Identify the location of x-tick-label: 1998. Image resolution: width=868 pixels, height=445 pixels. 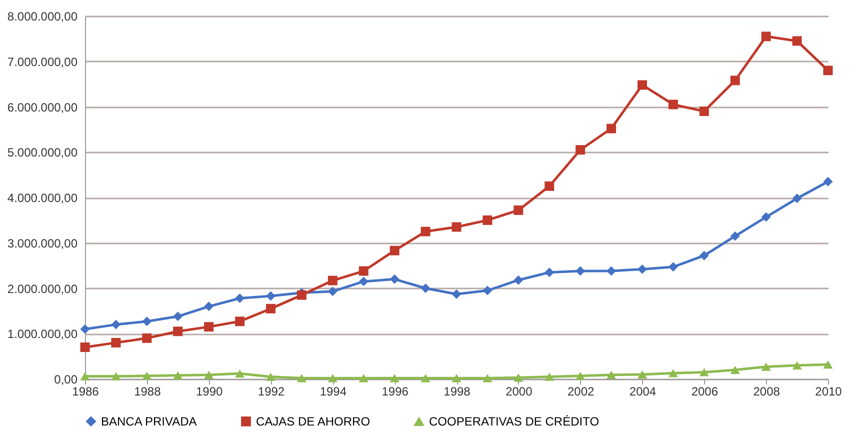
(457, 391).